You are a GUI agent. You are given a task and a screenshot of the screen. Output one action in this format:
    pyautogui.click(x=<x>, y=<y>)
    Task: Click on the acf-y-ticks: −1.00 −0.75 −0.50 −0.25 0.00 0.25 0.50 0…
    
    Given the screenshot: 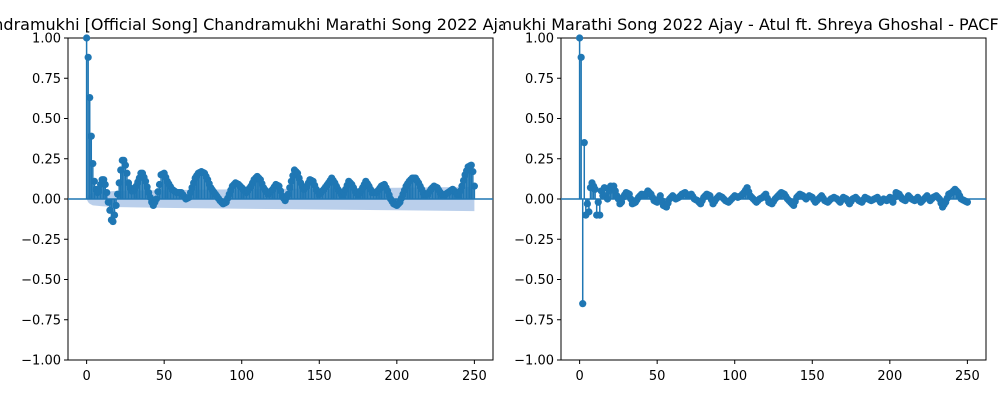 What is the action you would take?
    pyautogui.click(x=44, y=200)
    